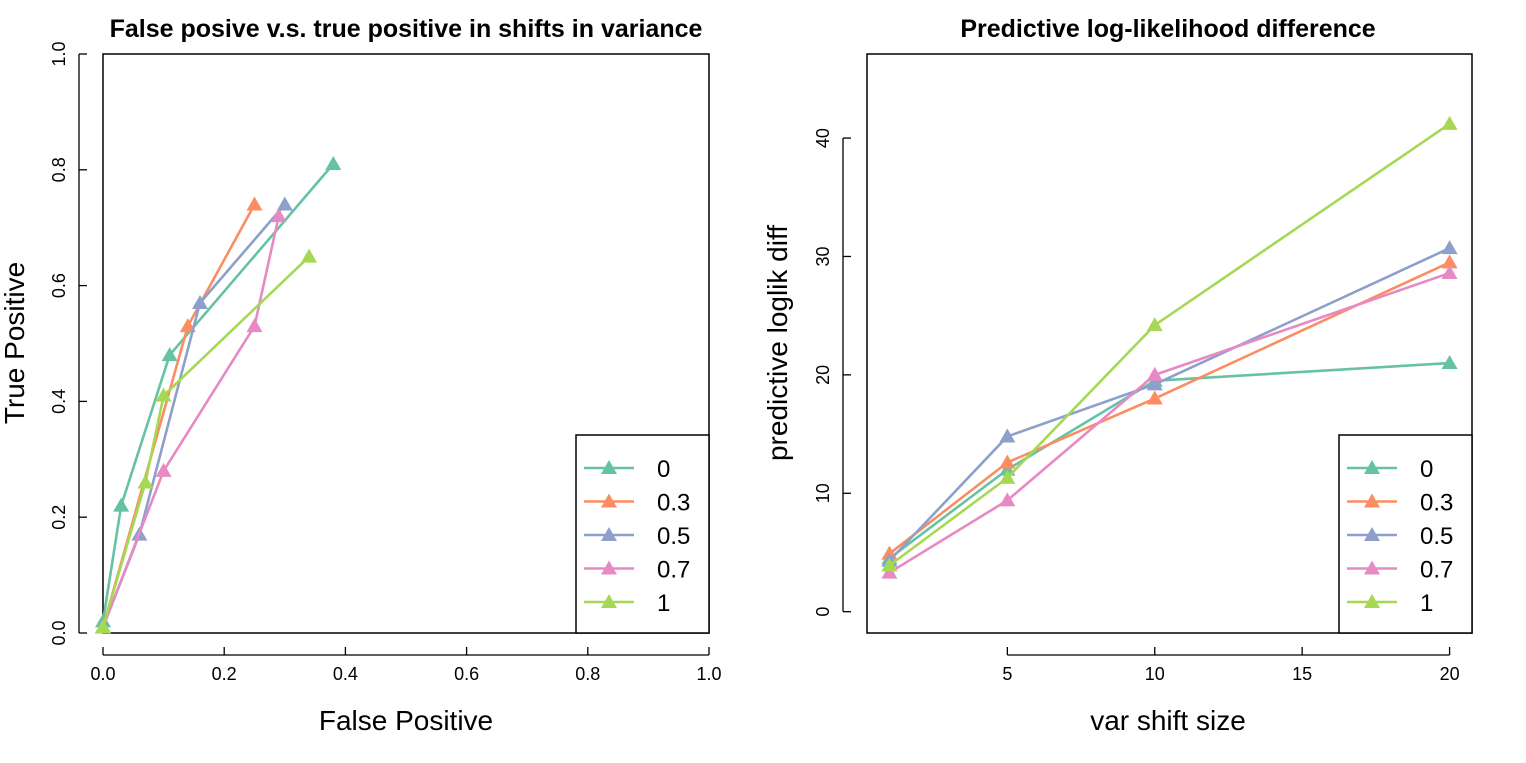 This screenshot has height=763, width=1526. I want to click on x-tick-label: 0.0, so click(102, 674).